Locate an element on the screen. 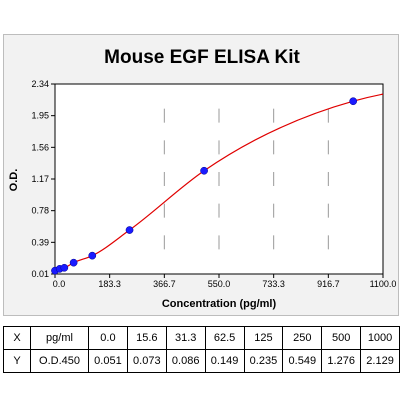 This screenshot has height=404, width=404. table-cell: O.D.450 is located at coordinates (59, 361).